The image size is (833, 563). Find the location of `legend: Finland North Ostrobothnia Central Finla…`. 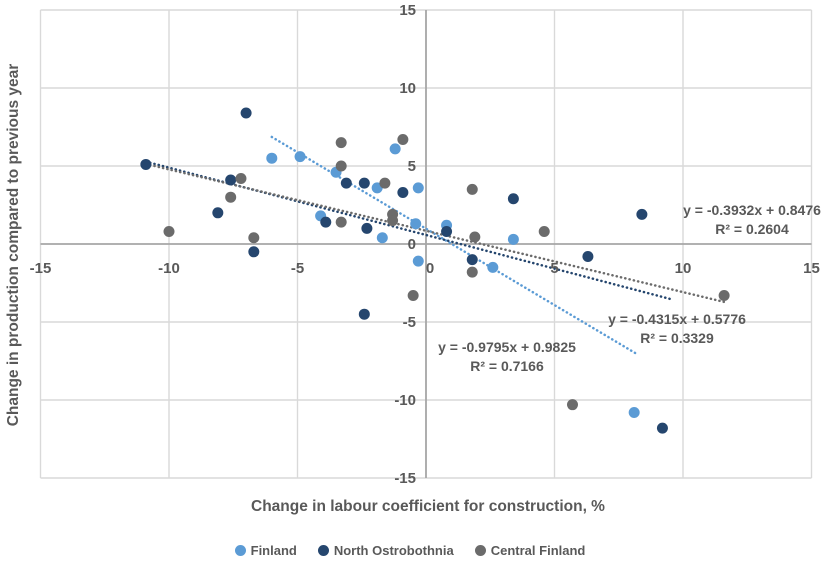

legend: Finland North Ostrobothnia Central Finla… is located at coordinates (410, 550).